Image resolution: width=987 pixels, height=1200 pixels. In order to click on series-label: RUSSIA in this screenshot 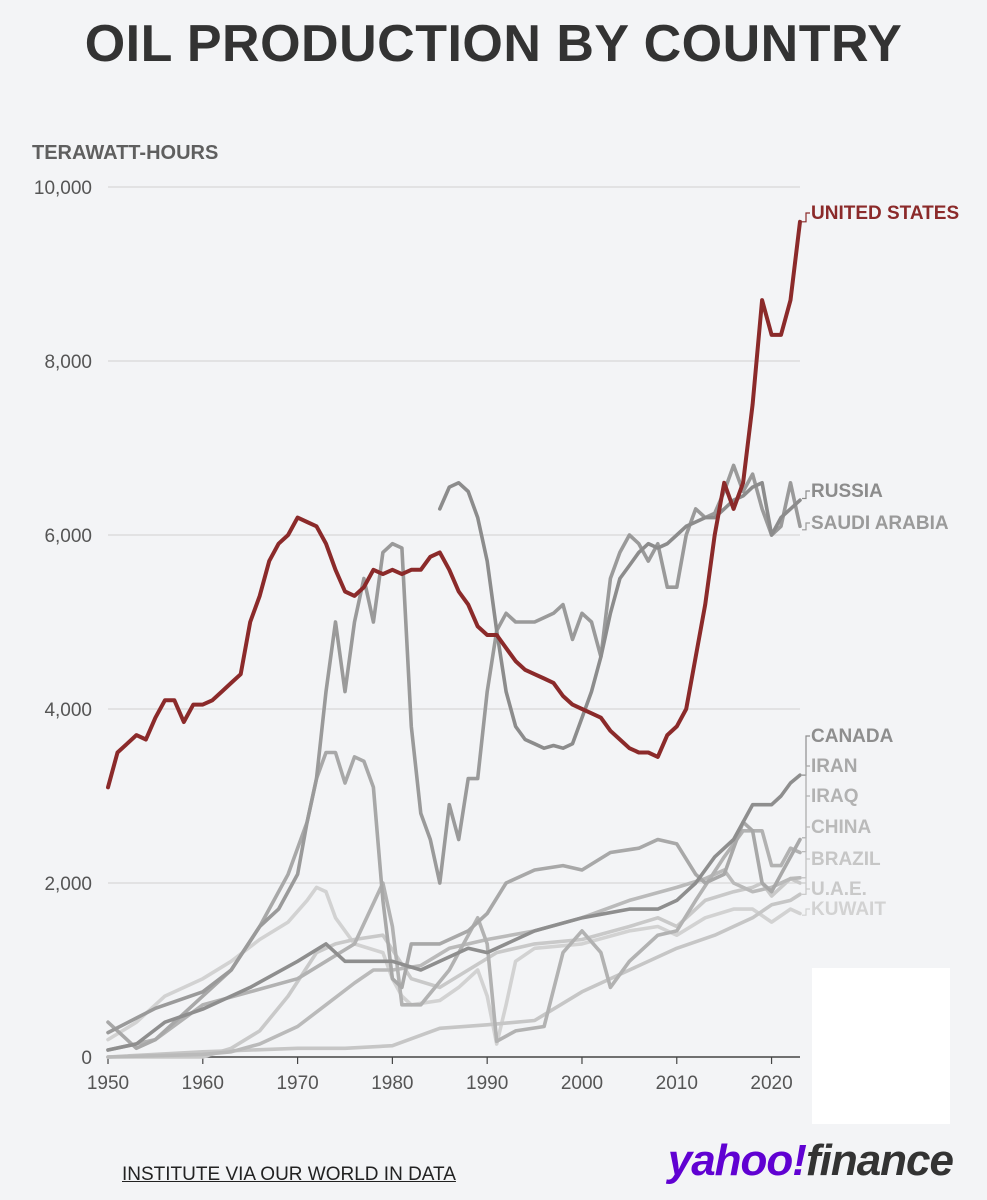, I will do `click(847, 491)`.